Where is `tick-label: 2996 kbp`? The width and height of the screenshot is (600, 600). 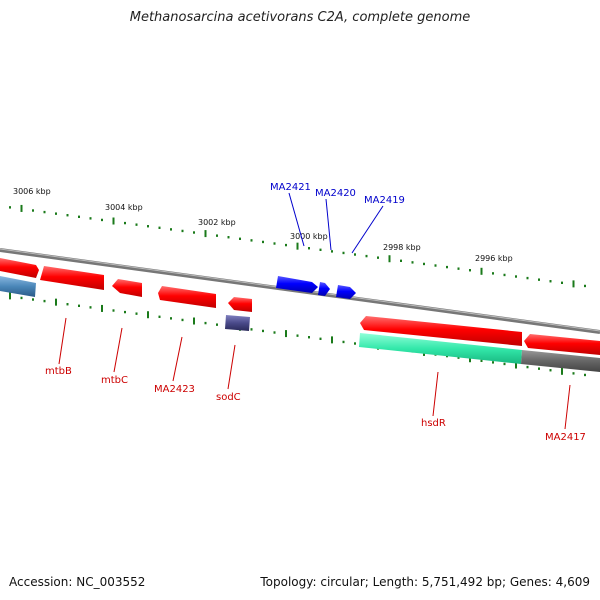
tick-label: 2996 kbp is located at coordinates (494, 258).